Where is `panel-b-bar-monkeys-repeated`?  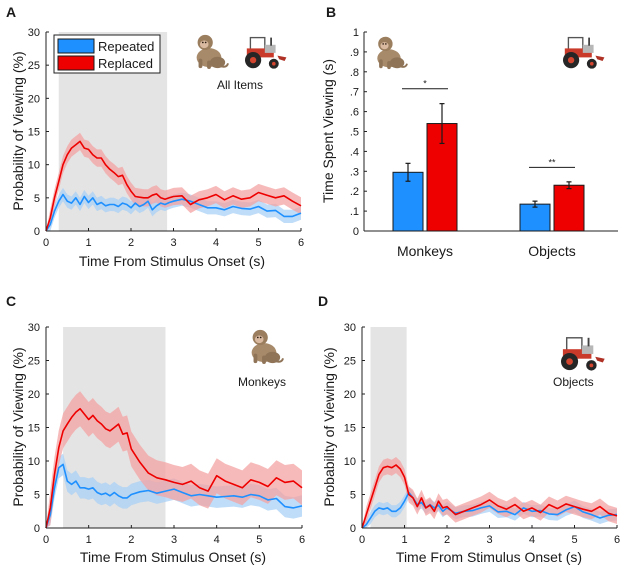 panel-b-bar-monkeys-repeated is located at coordinates (408, 201).